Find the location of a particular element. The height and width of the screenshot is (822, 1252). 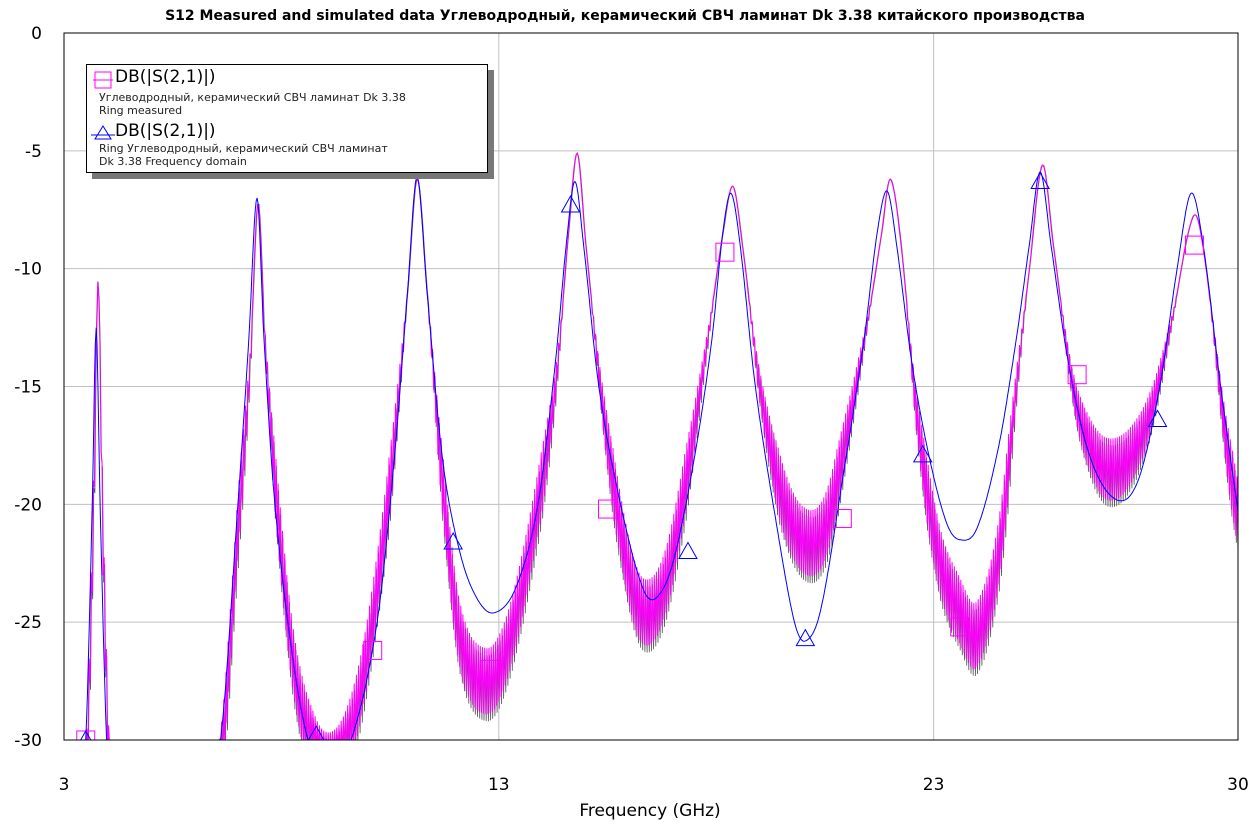

y-tick-label: -30 is located at coordinates (28, 741).